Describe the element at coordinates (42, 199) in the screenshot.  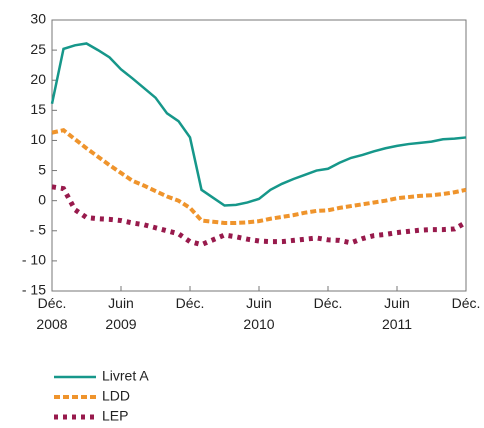
I see `y-tick-label: 0` at that location.